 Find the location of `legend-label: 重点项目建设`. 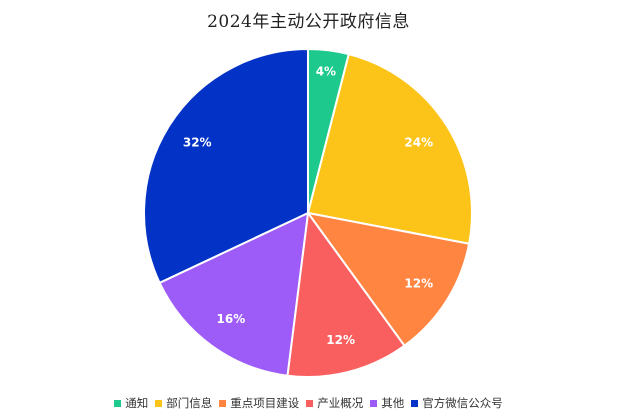

legend-label: 重点项目建设 is located at coordinates (265, 403).